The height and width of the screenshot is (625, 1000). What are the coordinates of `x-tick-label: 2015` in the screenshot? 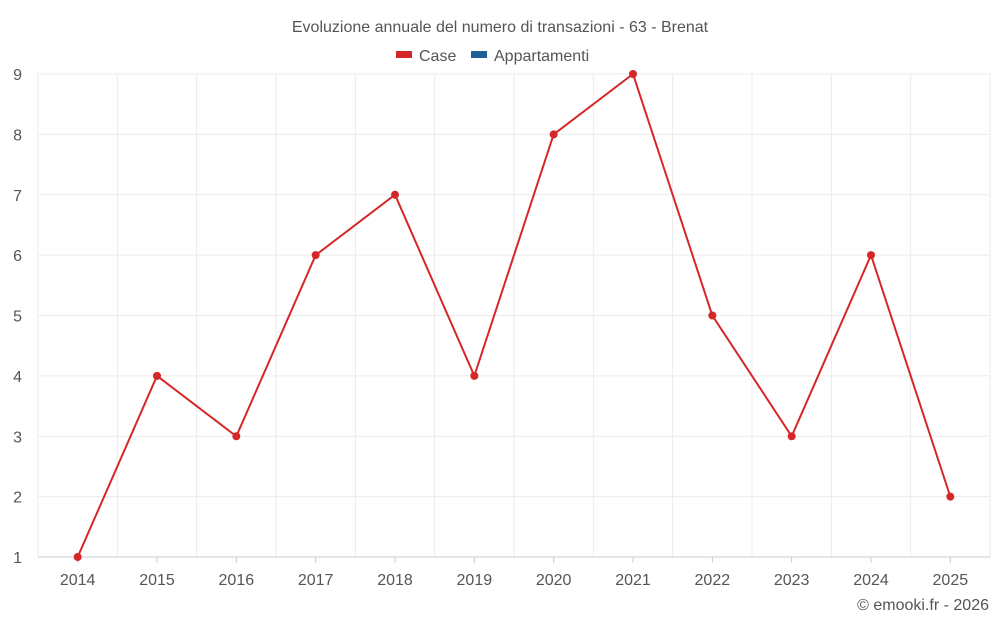 It's located at (157, 580).